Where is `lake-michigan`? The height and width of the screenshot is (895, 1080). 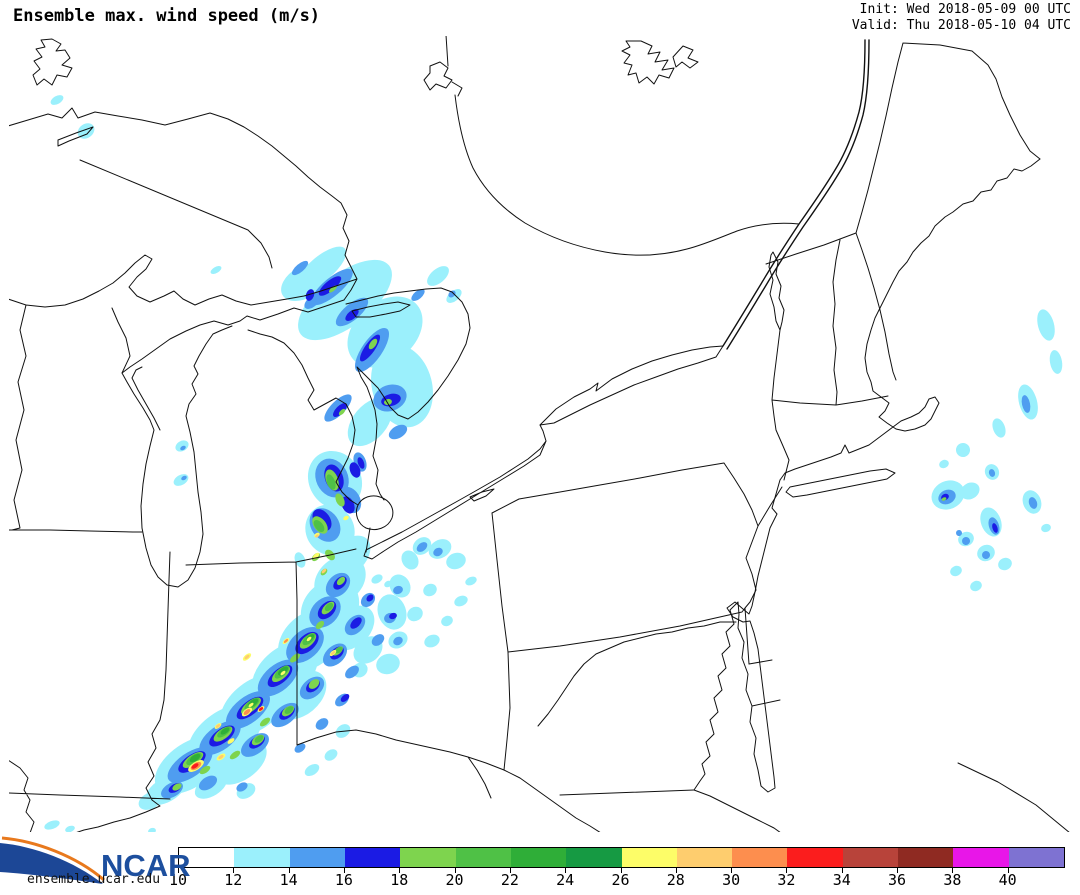
lake-michigan is located at coordinates (177, 456).